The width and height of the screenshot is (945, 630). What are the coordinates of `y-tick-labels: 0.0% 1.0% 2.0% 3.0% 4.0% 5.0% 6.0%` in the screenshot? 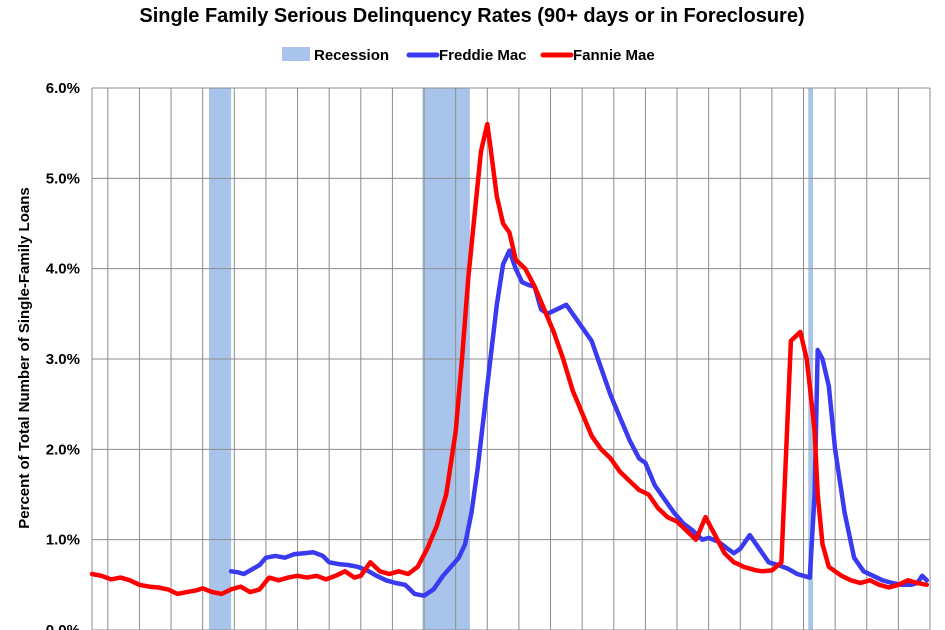 It's located at (63, 355).